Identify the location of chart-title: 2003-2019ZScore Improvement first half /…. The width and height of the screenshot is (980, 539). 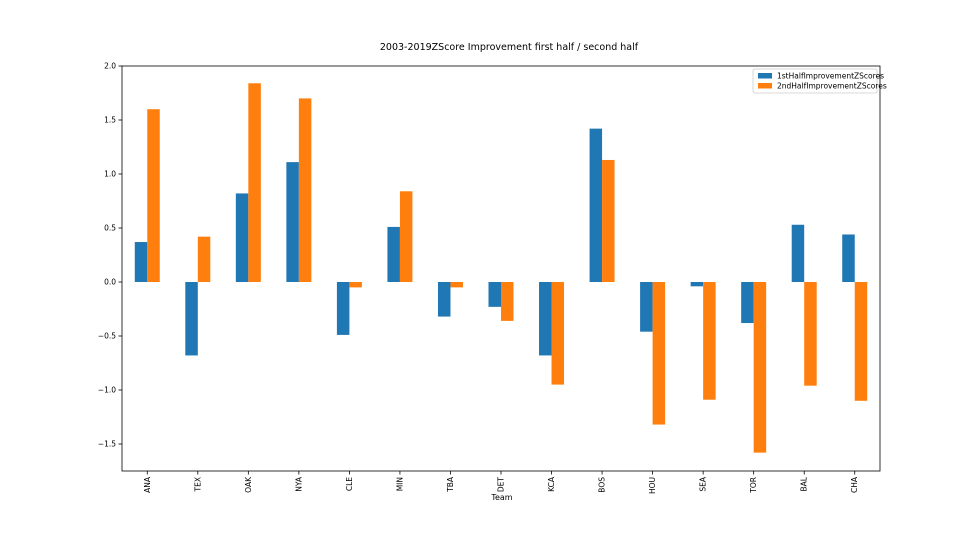
(509, 47).